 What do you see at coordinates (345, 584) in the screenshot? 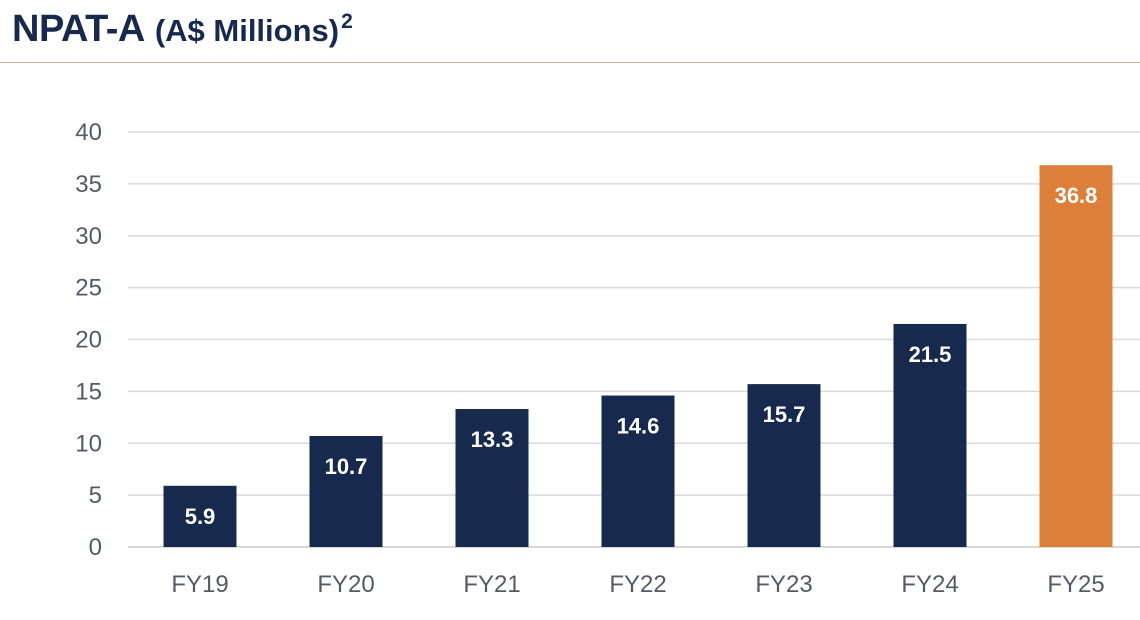
I see `x-tick-label: FY20` at bounding box center [345, 584].